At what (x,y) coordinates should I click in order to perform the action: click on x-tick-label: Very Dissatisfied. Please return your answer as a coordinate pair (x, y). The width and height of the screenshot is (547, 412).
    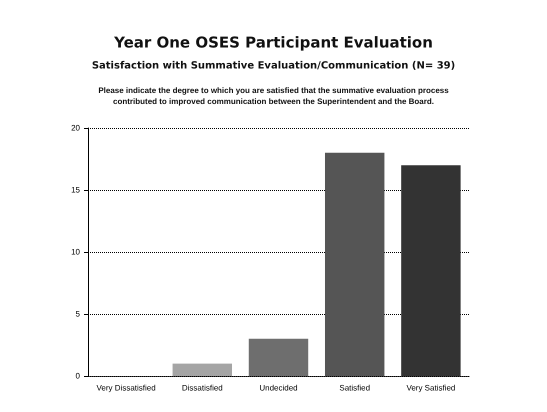
    Looking at the image, I should click on (126, 388).